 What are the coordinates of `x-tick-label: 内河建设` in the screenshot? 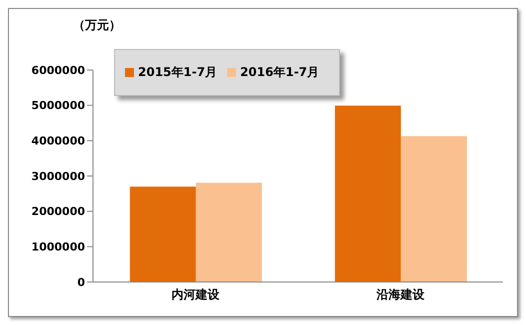 It's located at (196, 295).